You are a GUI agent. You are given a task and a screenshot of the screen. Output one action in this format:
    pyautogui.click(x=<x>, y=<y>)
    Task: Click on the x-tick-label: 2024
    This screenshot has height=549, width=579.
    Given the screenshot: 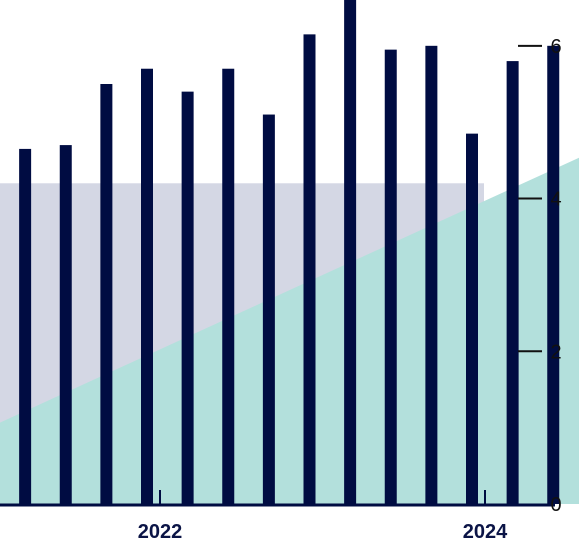 What is the action you would take?
    pyautogui.click(x=485, y=532)
    